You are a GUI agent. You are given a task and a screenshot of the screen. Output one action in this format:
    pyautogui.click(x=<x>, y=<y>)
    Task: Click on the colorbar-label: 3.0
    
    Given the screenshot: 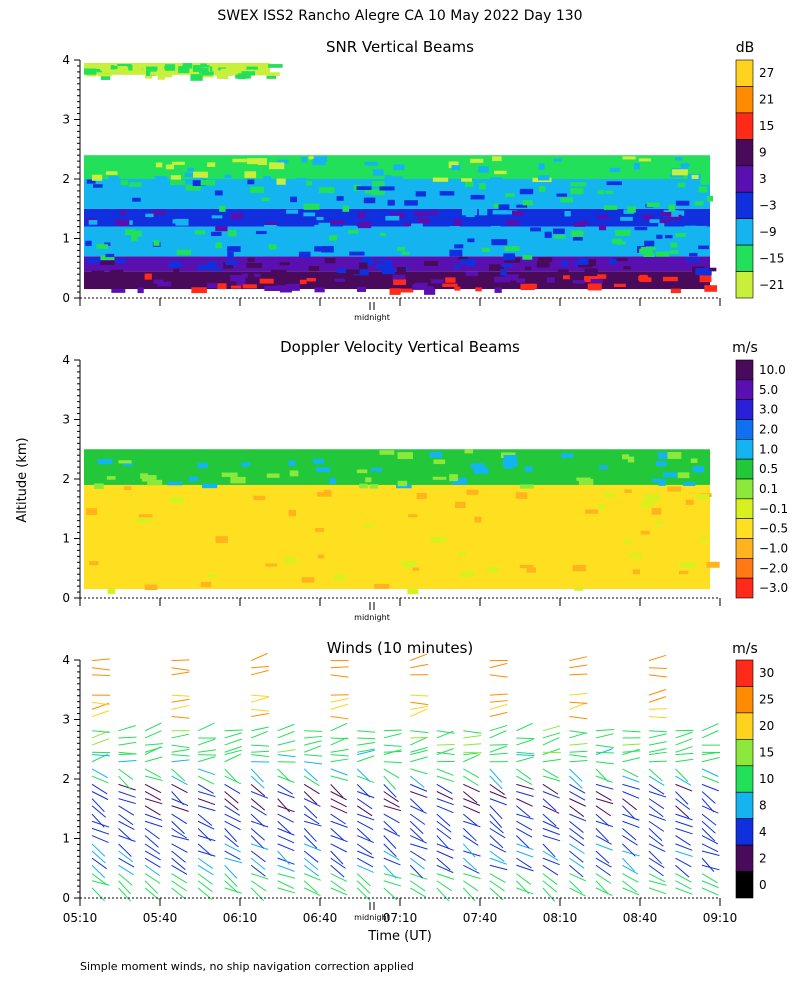 What is the action you would take?
    pyautogui.click(x=768, y=410)
    